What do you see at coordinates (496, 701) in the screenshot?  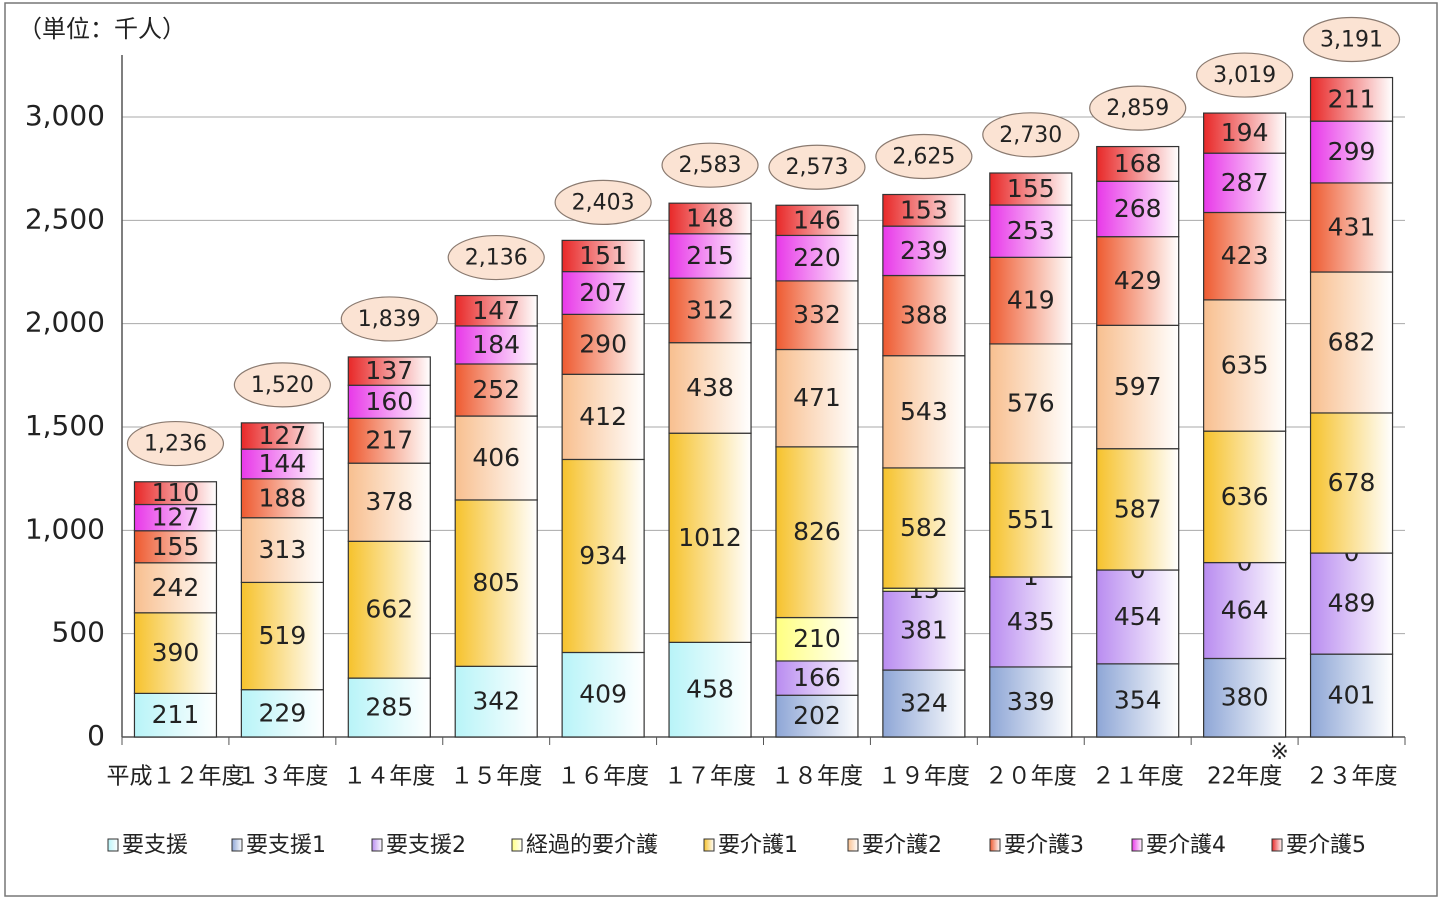 I see `segment-label: 342` at bounding box center [496, 701].